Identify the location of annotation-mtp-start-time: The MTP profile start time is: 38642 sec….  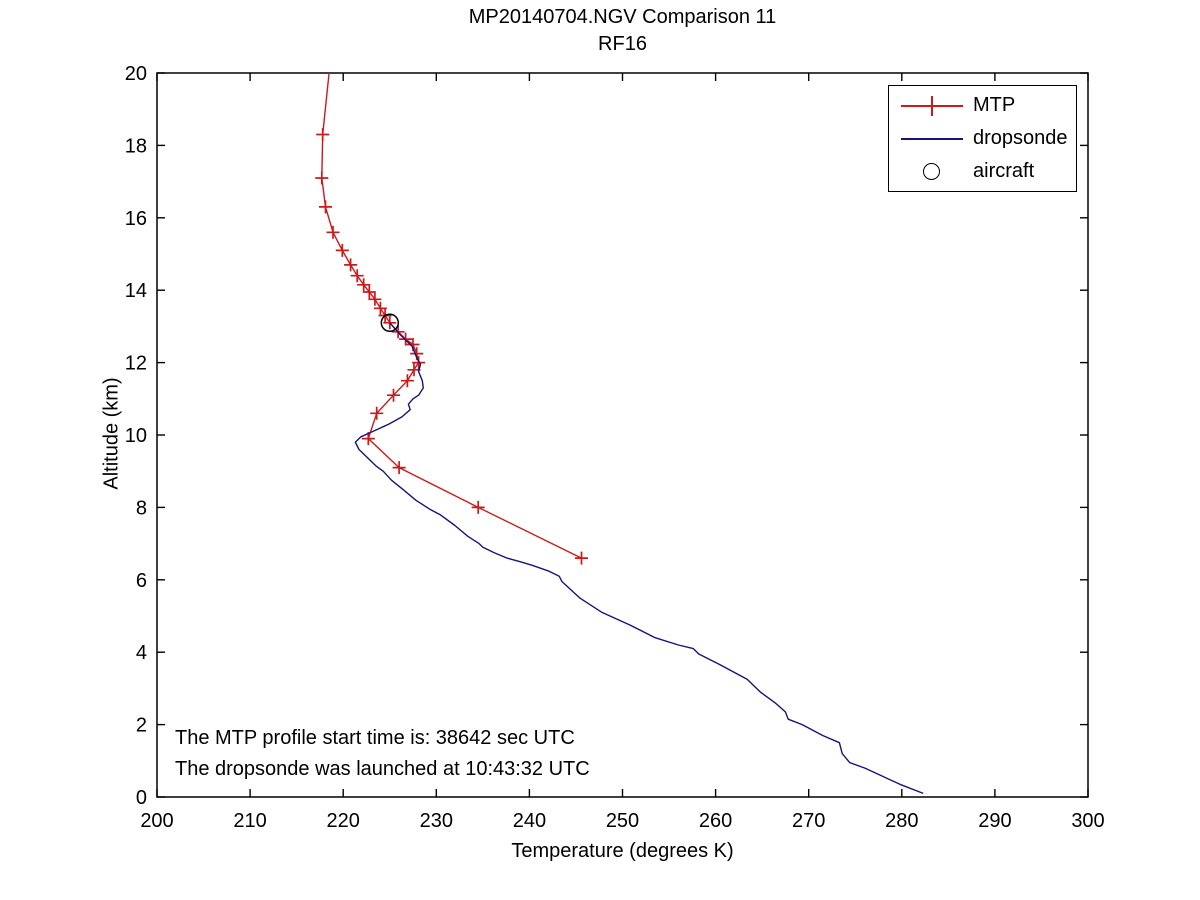
(375, 738).